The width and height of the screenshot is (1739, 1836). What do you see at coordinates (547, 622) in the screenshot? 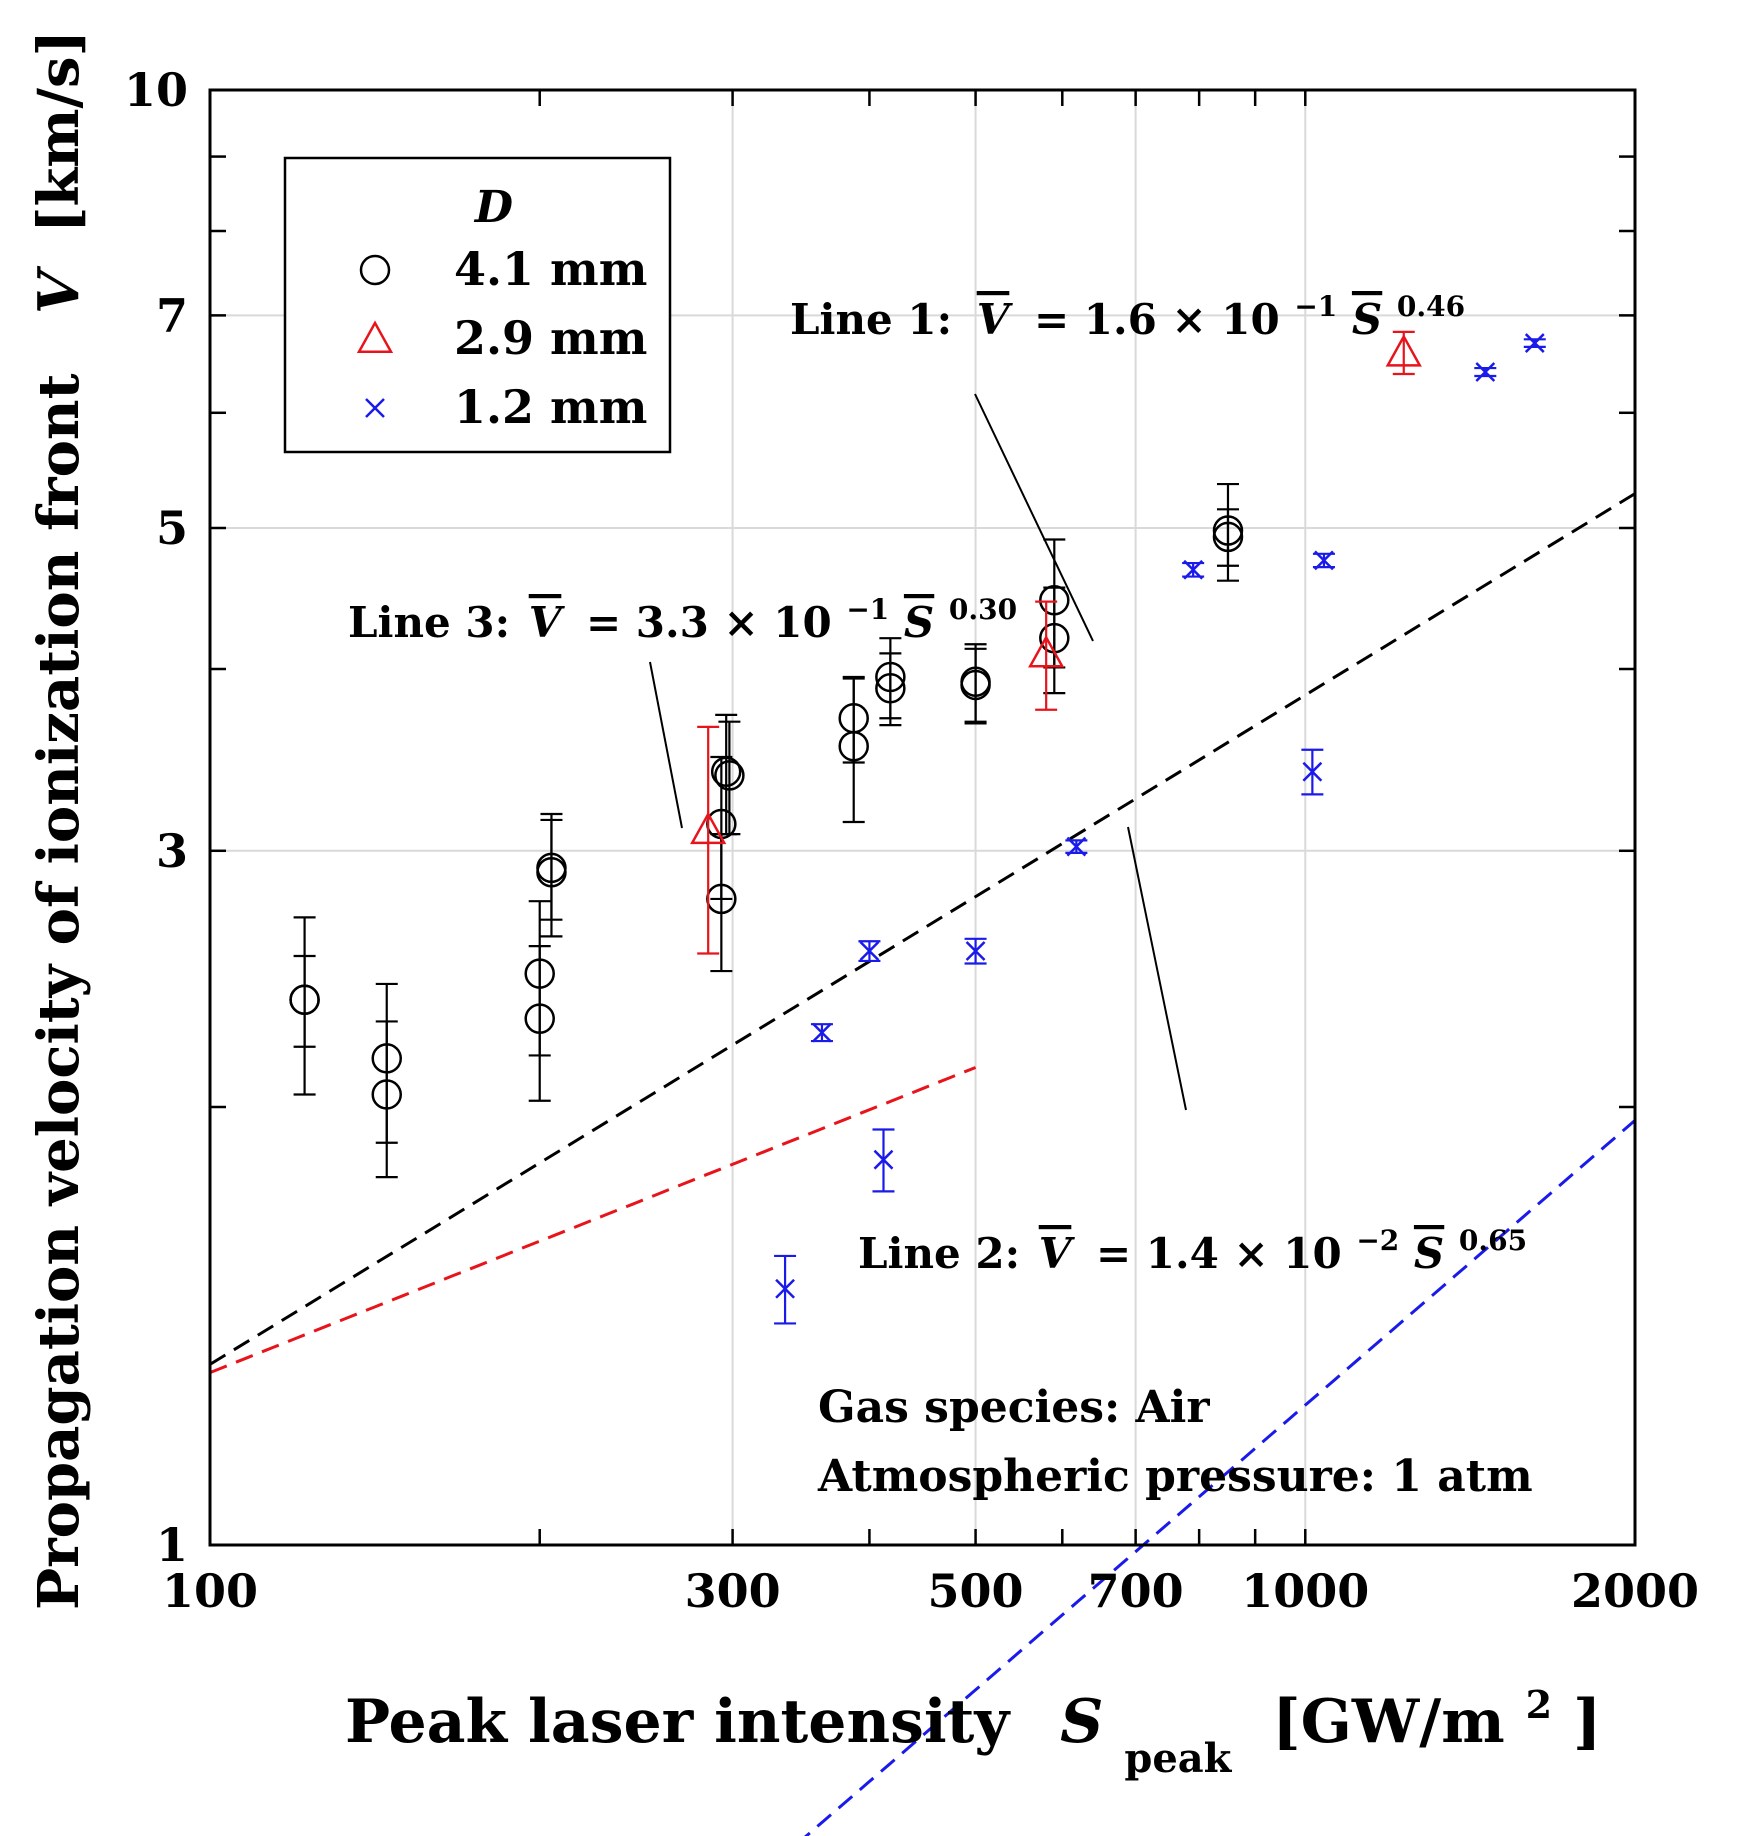
I see `line3-annotation-v: V` at bounding box center [547, 622].